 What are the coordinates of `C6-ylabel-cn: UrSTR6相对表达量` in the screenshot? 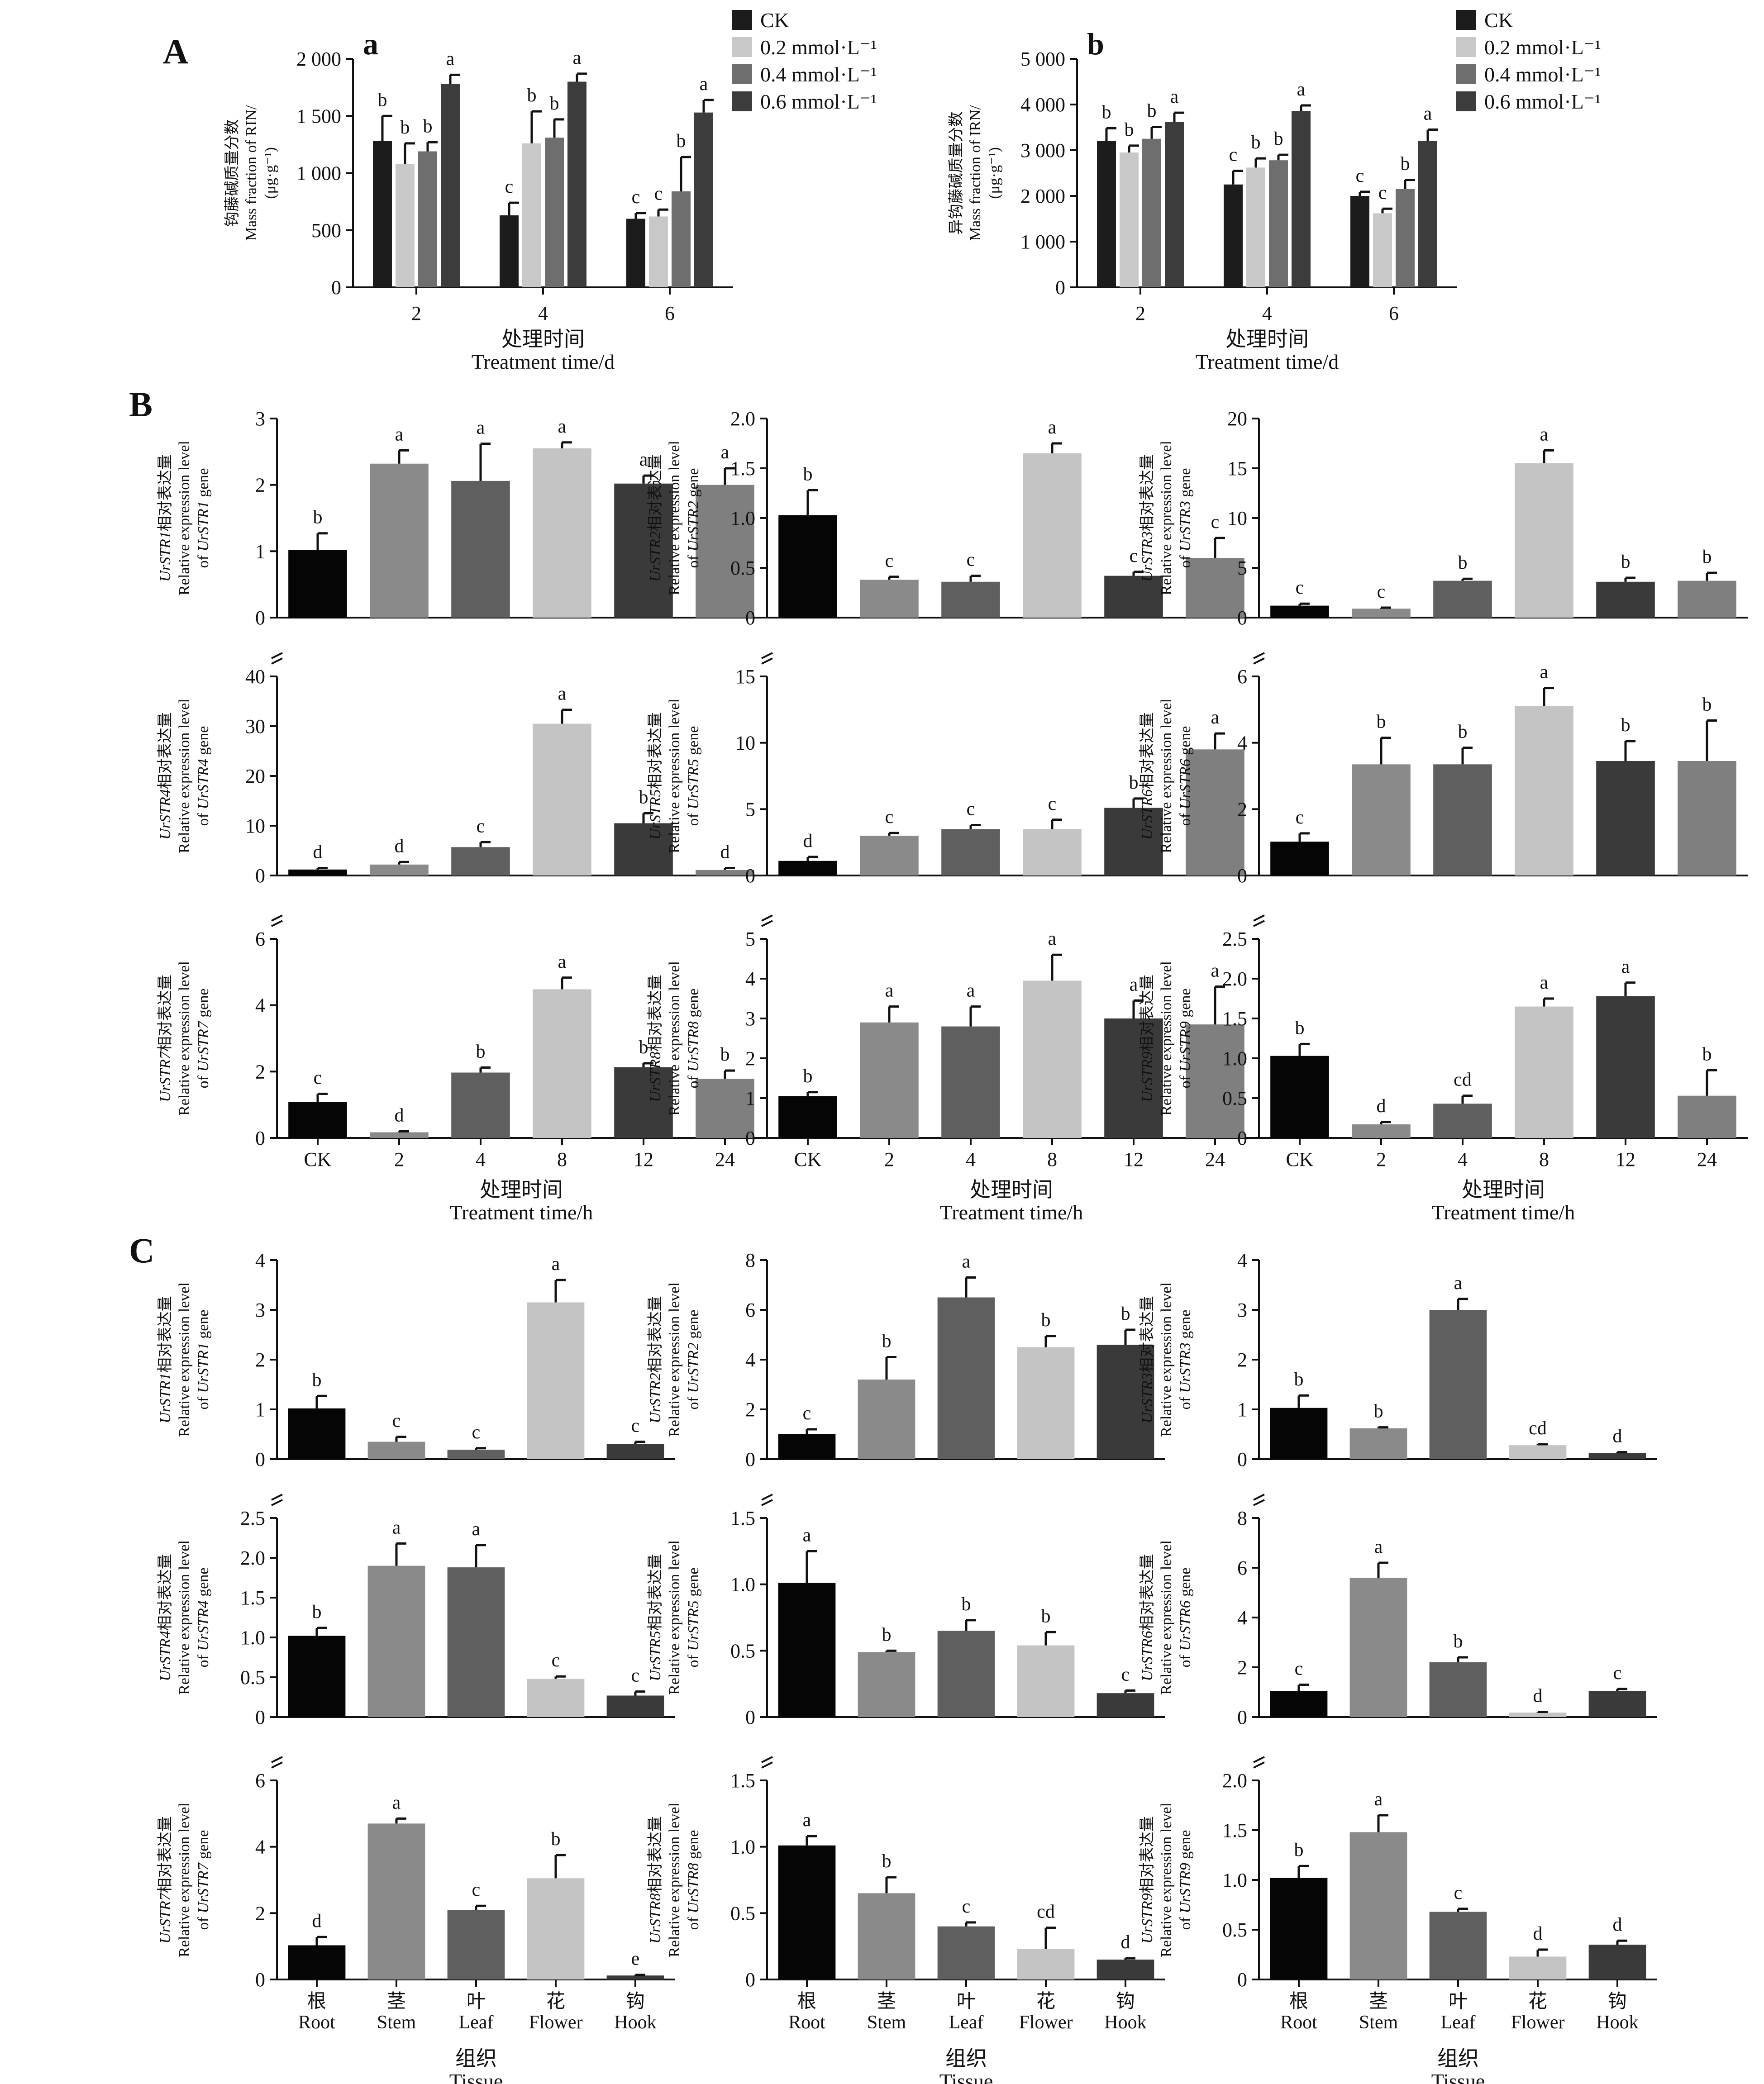 It's located at (1147, 1617).